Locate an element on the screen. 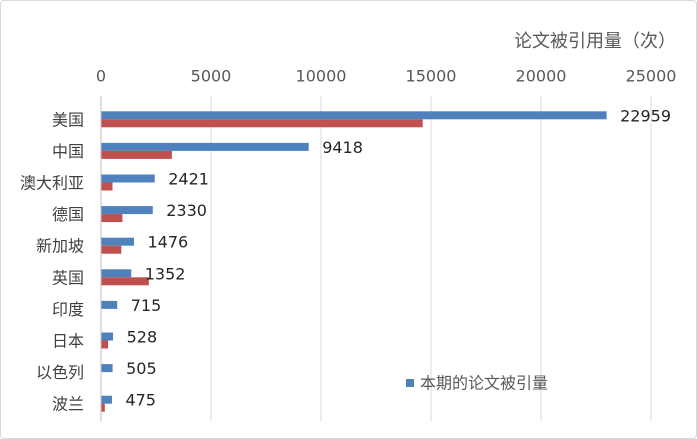 Image resolution: width=697 pixels, height=439 pixels. x-axis-title: 论文被引用量（次） is located at coordinates (595, 41).